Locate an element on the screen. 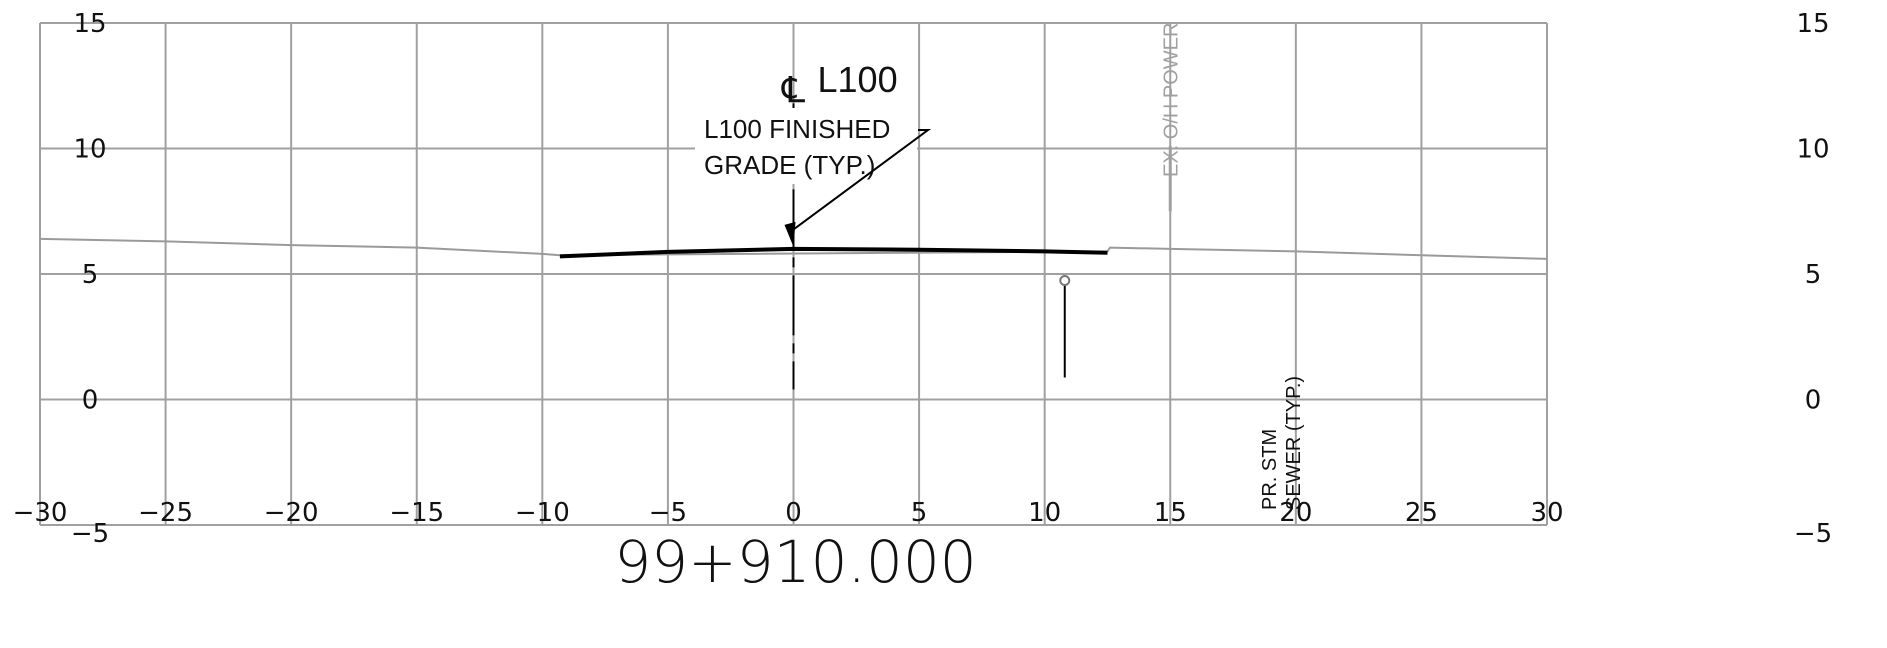 The height and width of the screenshot is (648, 1887). finished-grade-note-line1: L100 FINISHED is located at coordinates (797, 129).